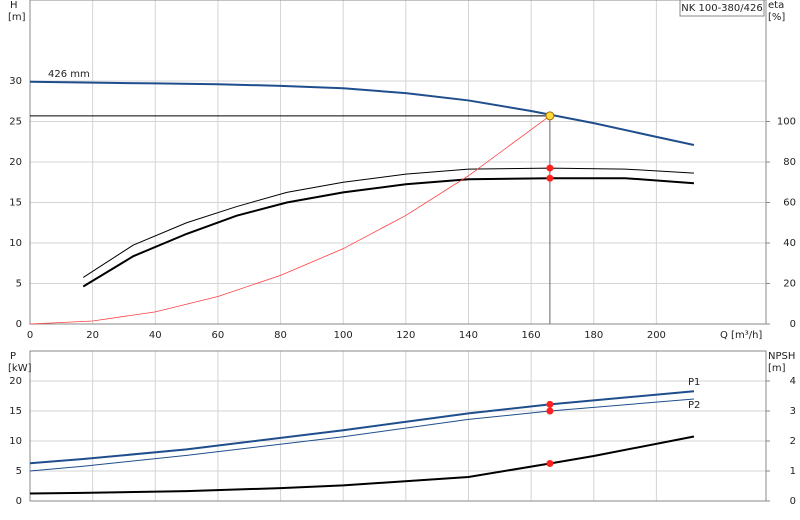 This screenshot has height=520, width=800. What do you see at coordinates (468, 335) in the screenshot?
I see `x-tick-label: 140` at bounding box center [468, 335].